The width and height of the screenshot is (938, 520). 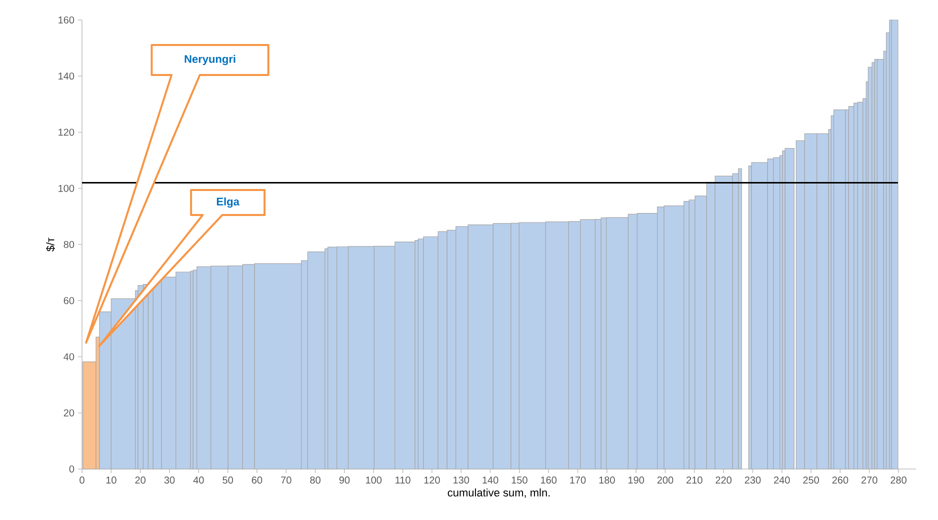 I want to click on x-tick-label: 210, so click(x=694, y=480).